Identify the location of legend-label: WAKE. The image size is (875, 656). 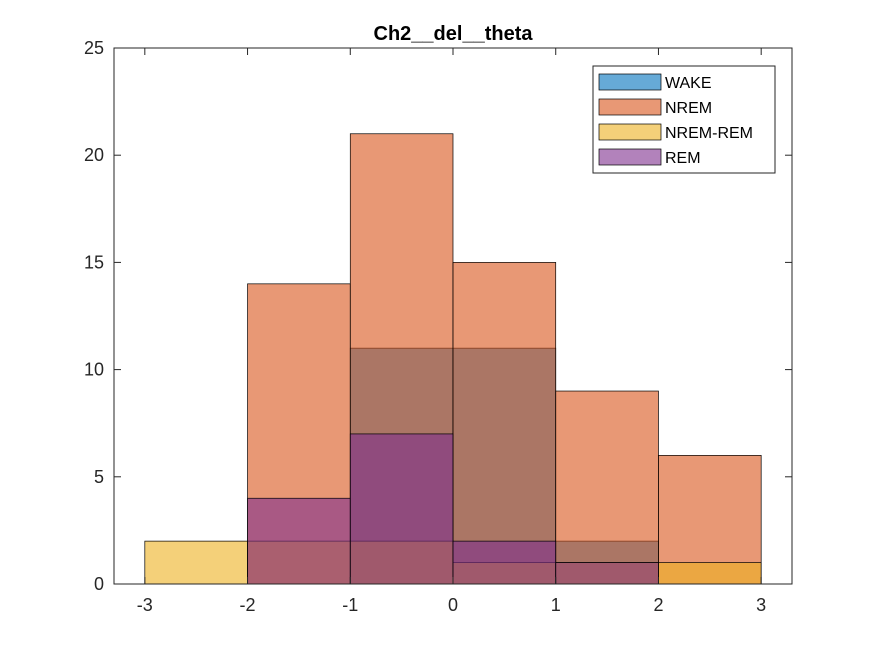
(688, 83).